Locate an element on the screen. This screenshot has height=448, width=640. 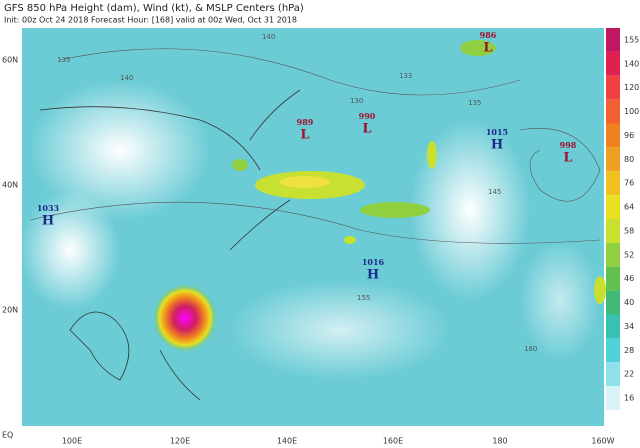
colorbar-label: 100 is located at coordinates (631, 111).